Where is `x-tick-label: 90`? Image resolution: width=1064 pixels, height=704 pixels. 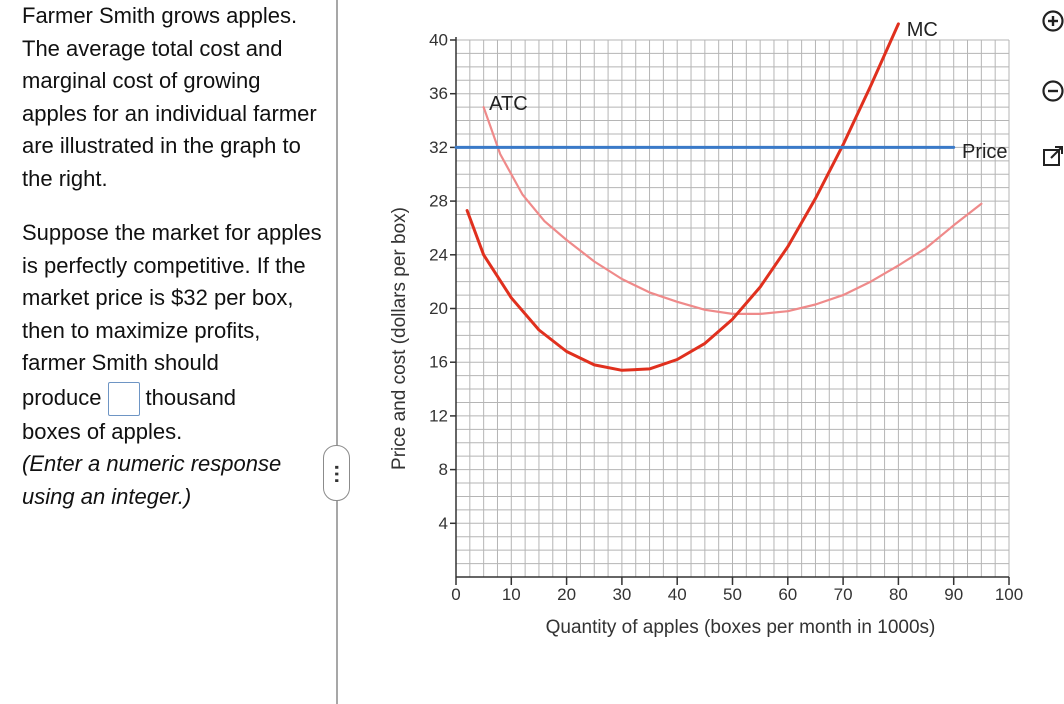
x-tick-label: 90 is located at coordinates (953, 594).